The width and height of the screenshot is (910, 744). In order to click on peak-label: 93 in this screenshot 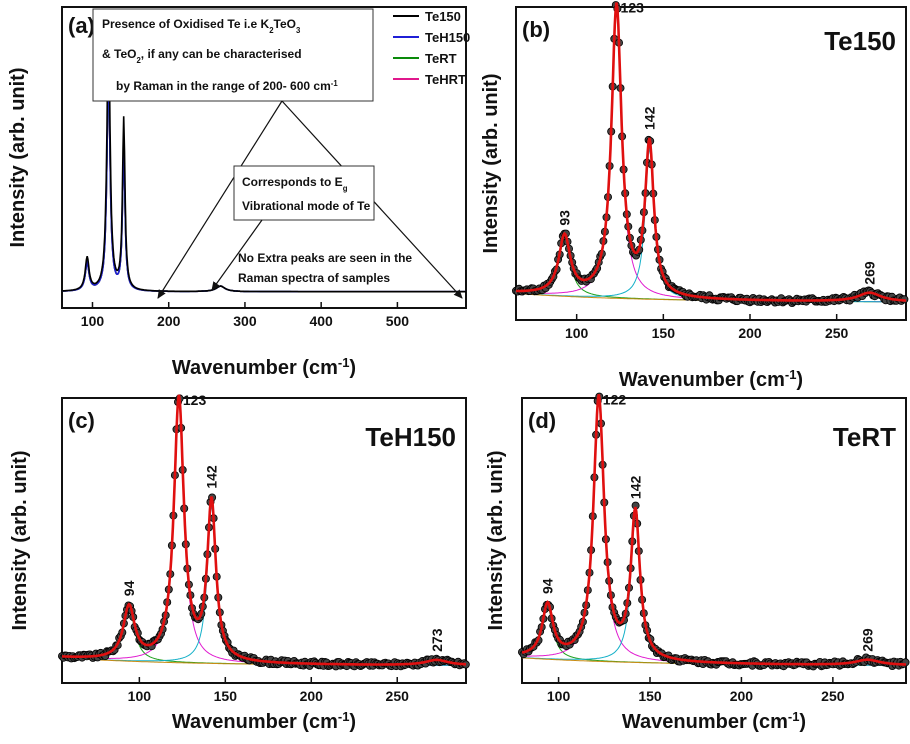, I will do `click(565, 218)`.